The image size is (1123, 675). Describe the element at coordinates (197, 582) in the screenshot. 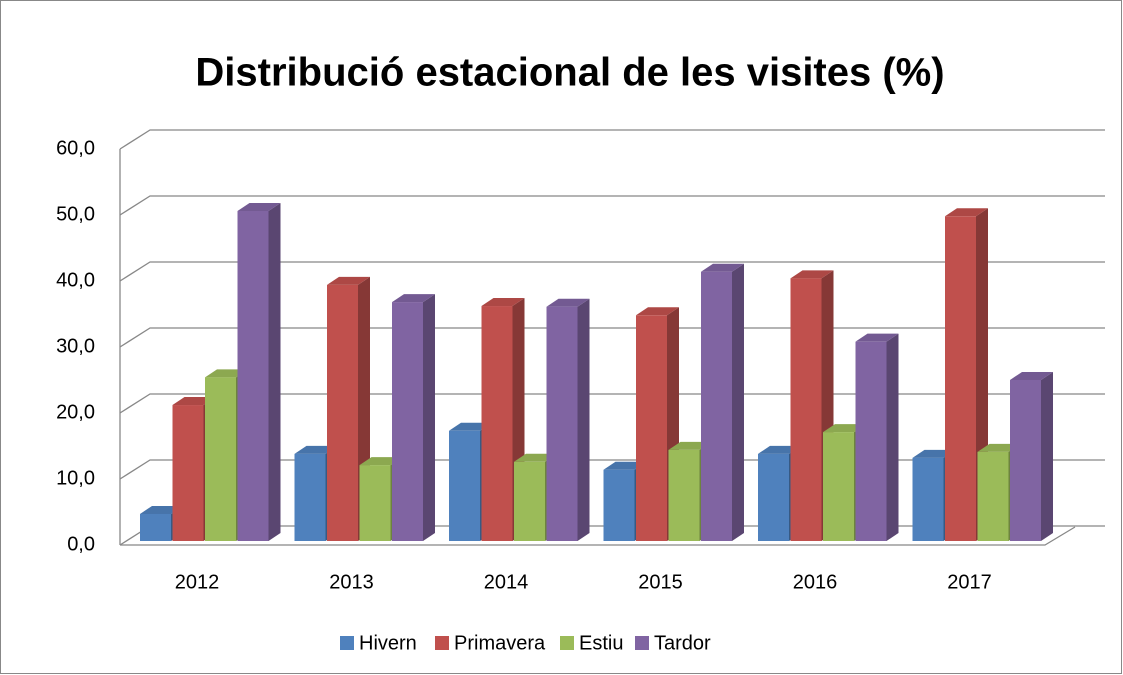

I see `x-tick-label: 2012` at that location.